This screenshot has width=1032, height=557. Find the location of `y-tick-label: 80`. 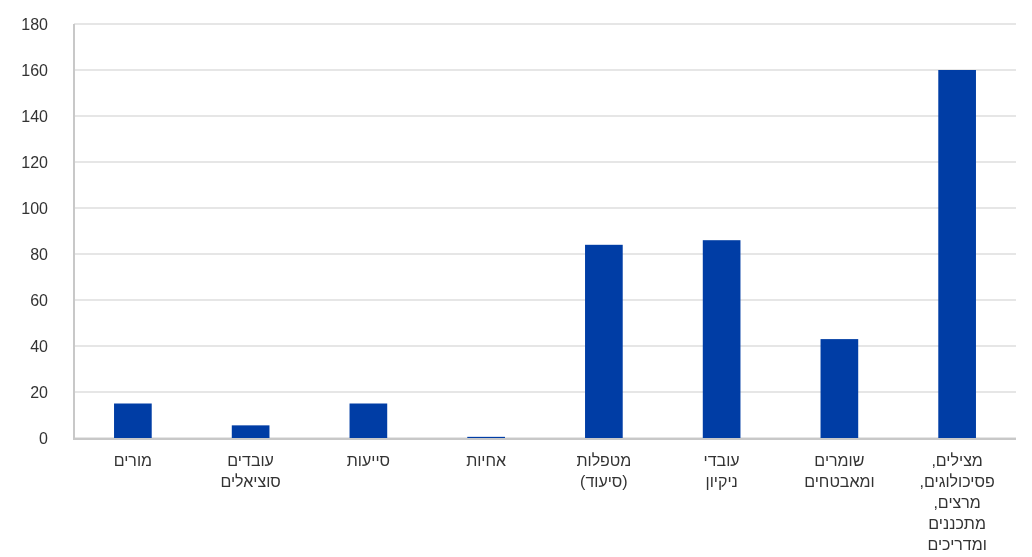

y-tick-label: 80 is located at coordinates (39, 254).